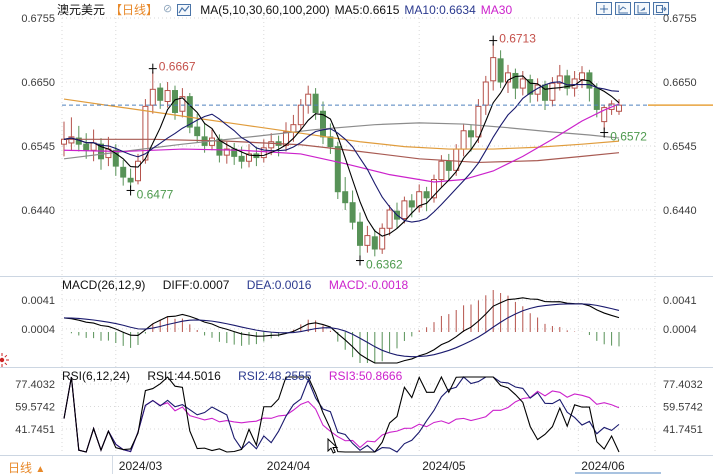 Image resolution: width=713 pixels, height=474 pixels. I want to click on ma100-line, so click(341, 141).